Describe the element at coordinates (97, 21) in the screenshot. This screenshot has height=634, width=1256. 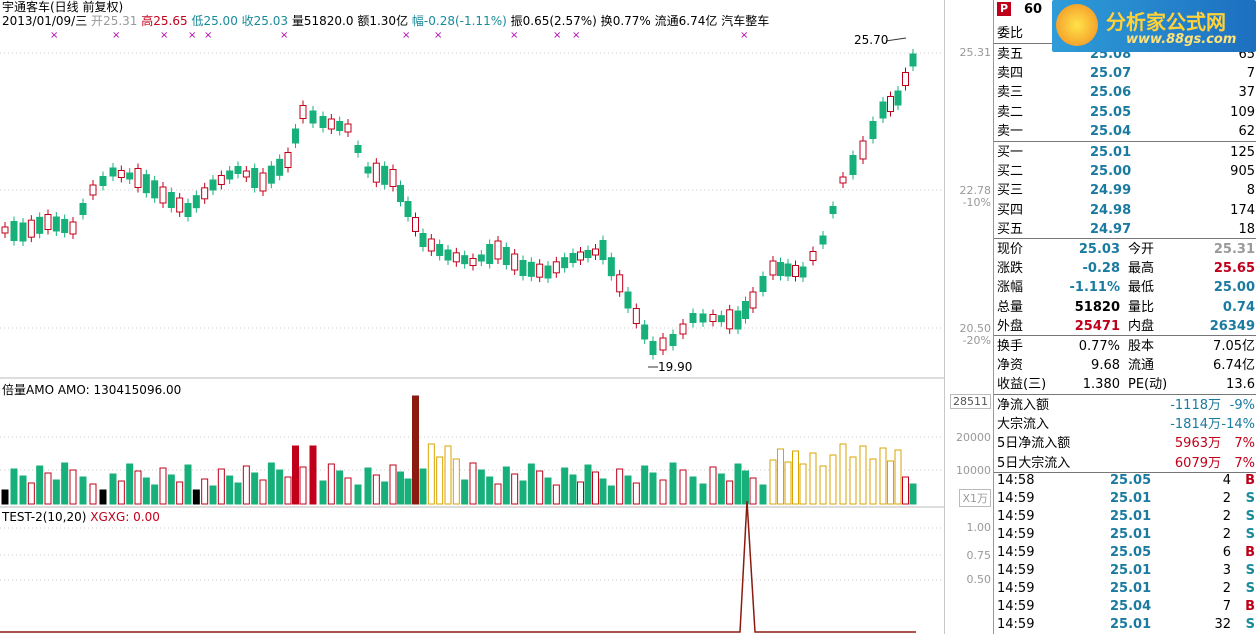
I see `open-label: 开` at that location.